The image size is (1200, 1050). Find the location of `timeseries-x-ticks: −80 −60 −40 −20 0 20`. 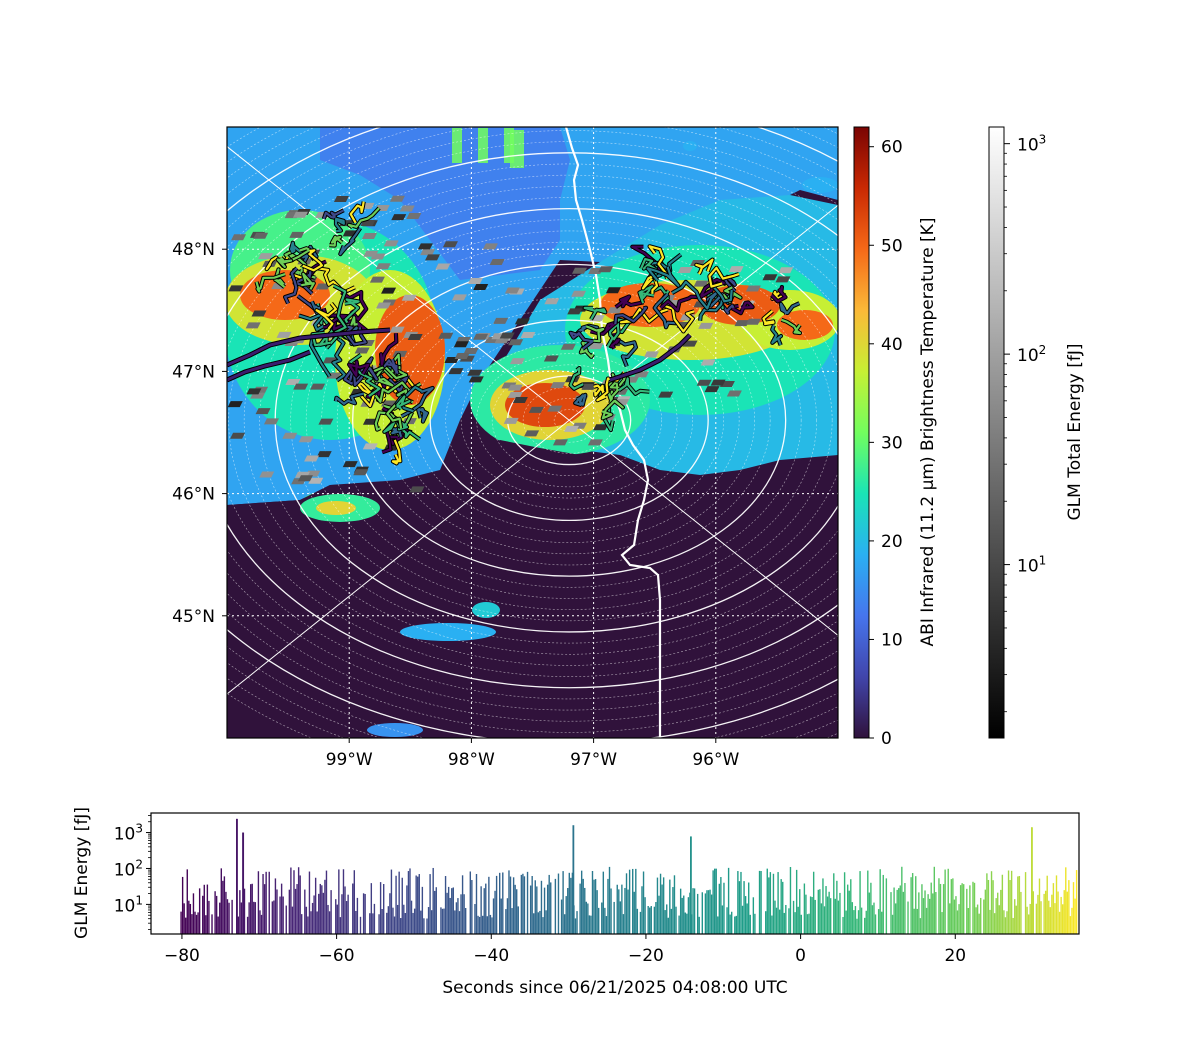

timeseries-x-ticks: −80 −60 −40 −20 0 20 is located at coordinates (565, 950).